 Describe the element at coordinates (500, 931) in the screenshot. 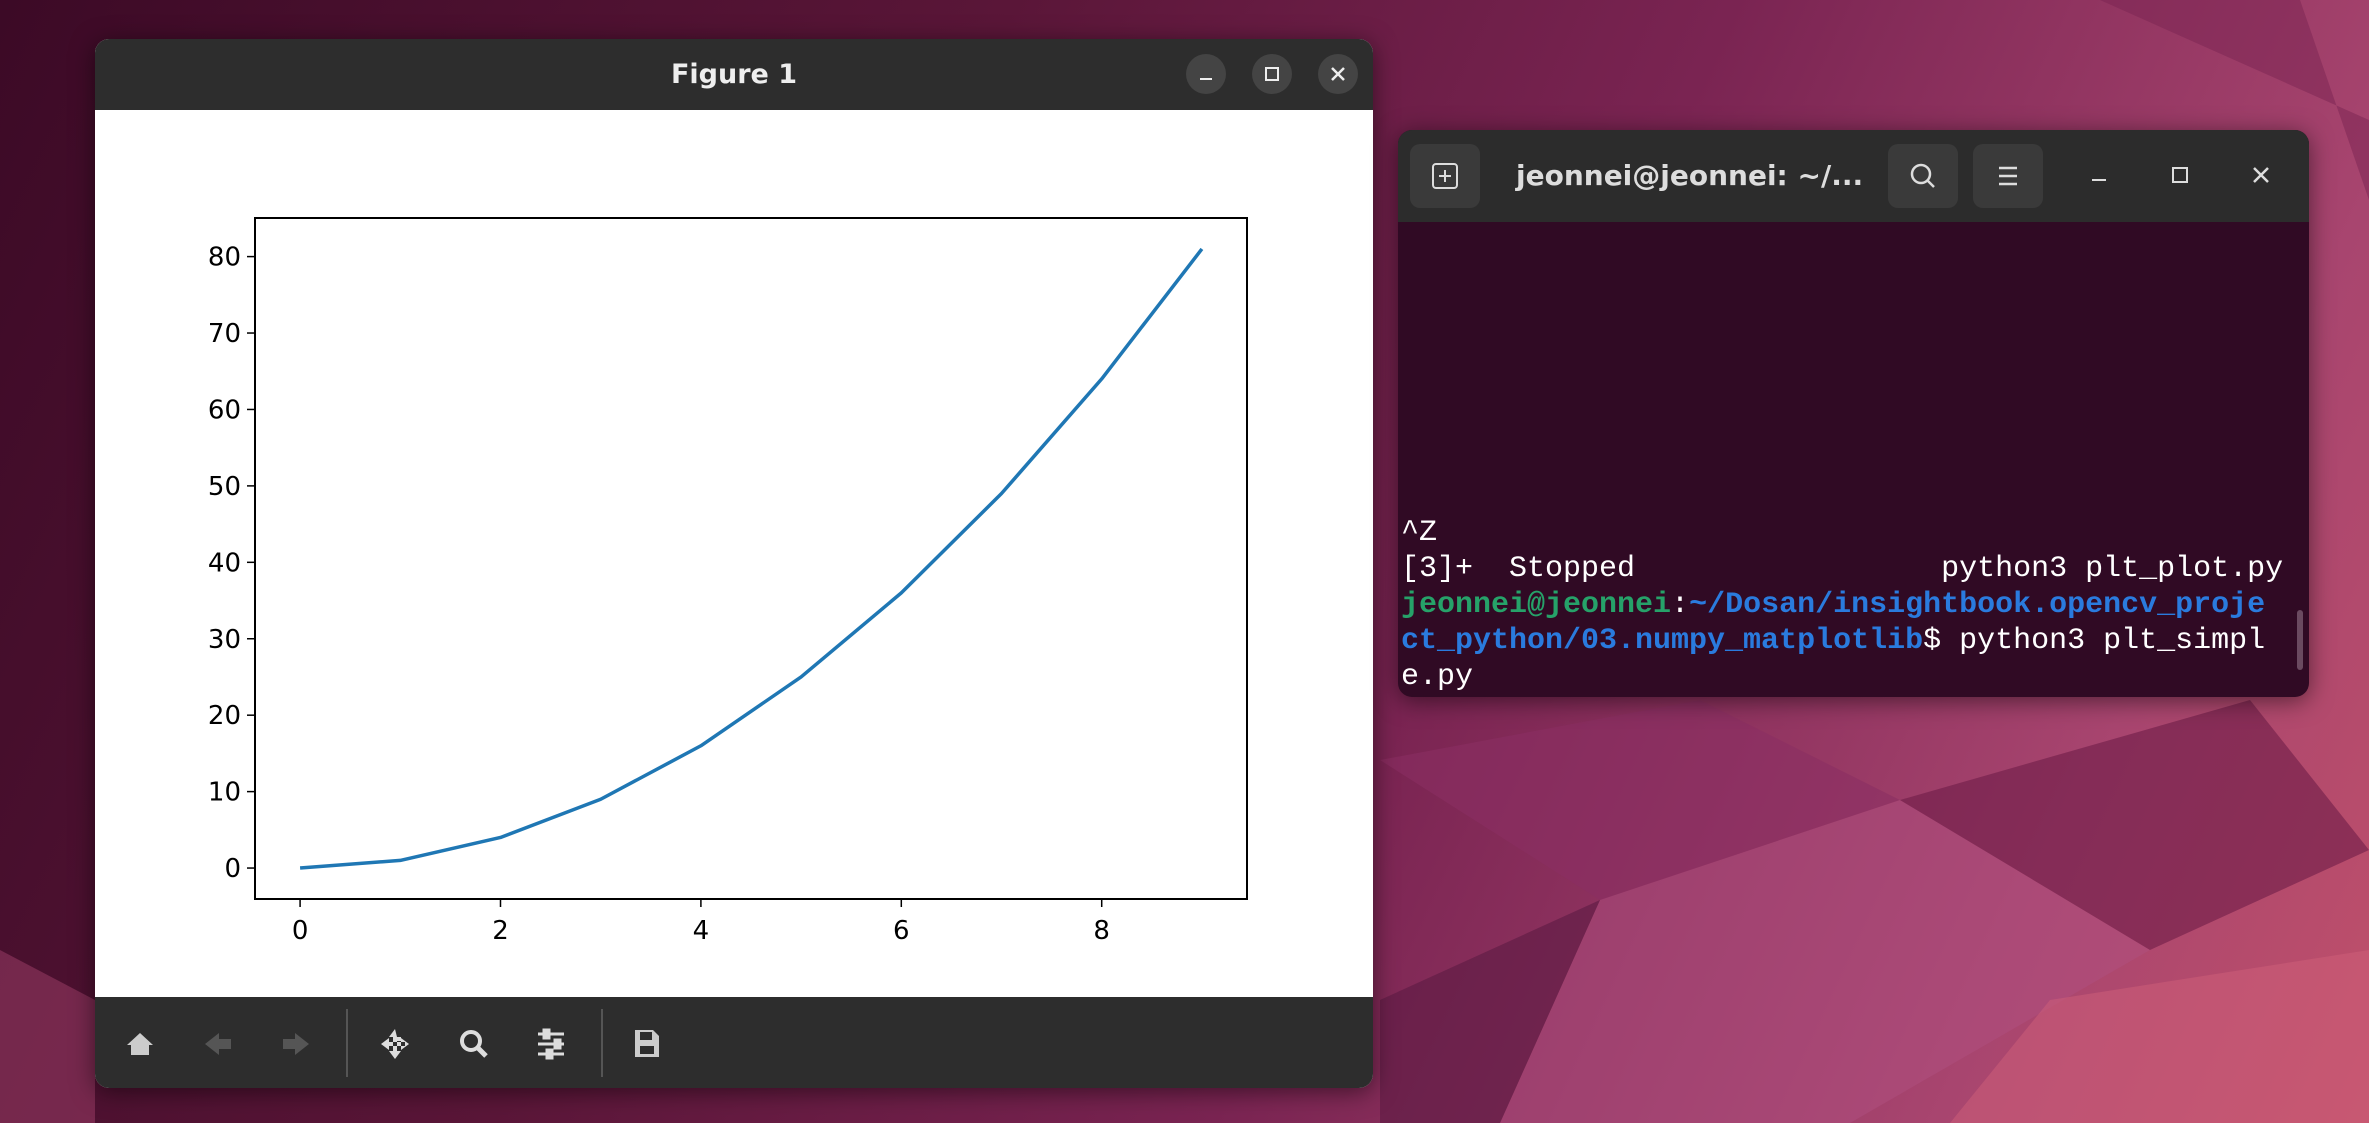

I see `x-tick-label: 2` at that location.